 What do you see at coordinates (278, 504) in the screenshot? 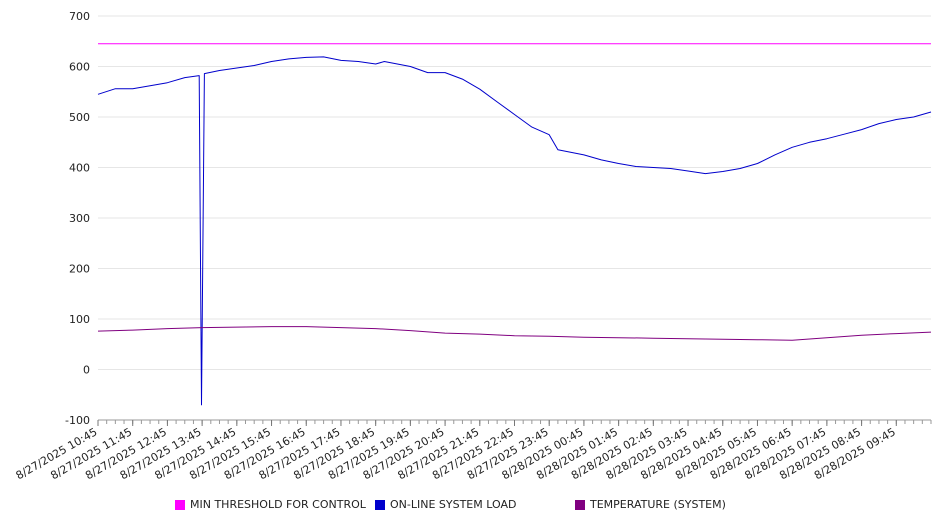
I see `legend-label-min-threshold: MIN THRESHOLD FOR CONTROL` at bounding box center [278, 504].